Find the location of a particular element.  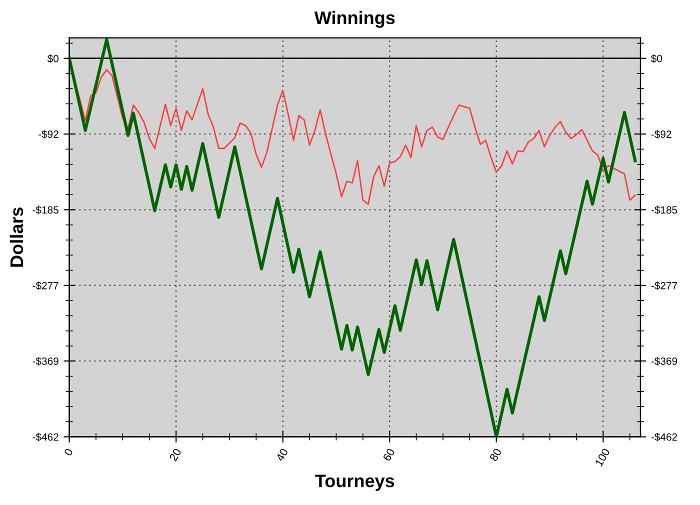

y2-tick-label: -$462 is located at coordinates (664, 437).